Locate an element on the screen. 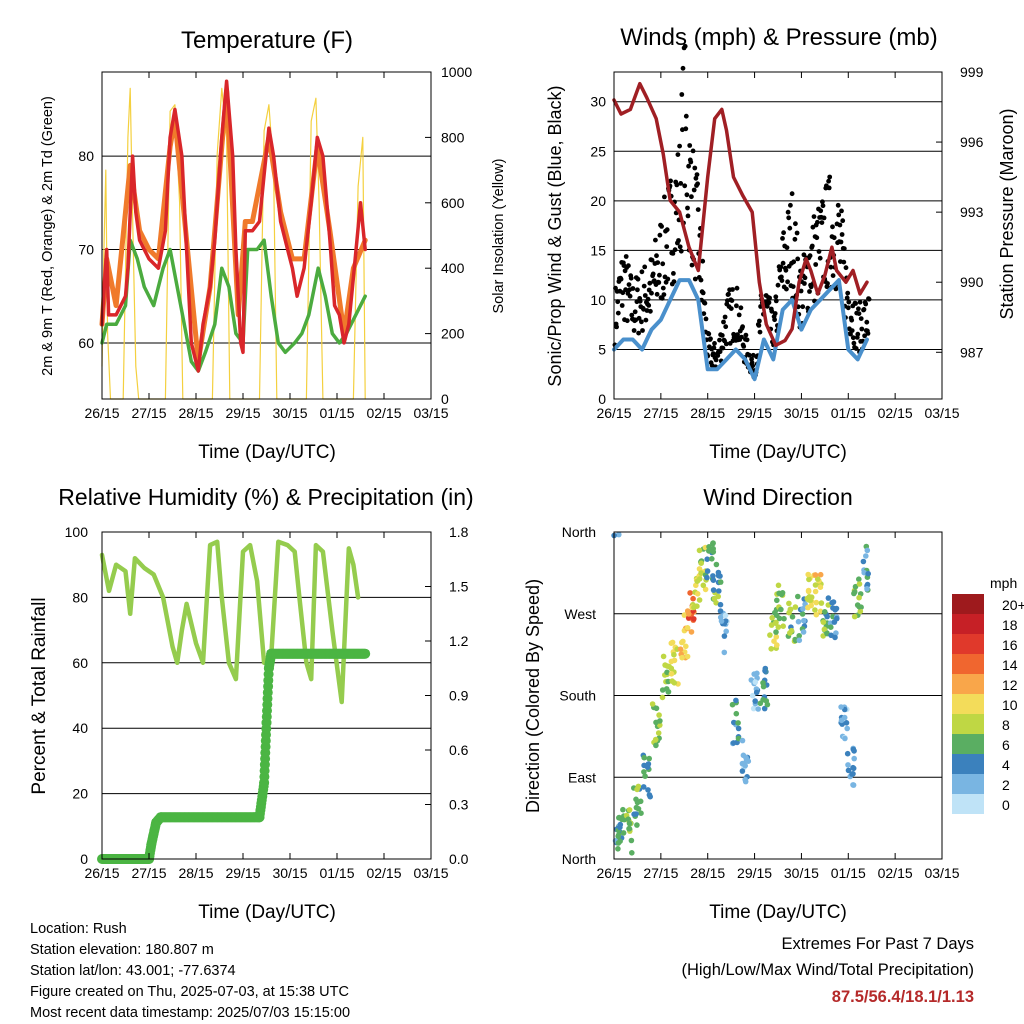 This screenshot has width=1024, height=1024. direction-x-ticks: 26/15 27/15 28/15 29/15 30/15 01/15 02/15 03/15 is located at coordinates (778, 706).